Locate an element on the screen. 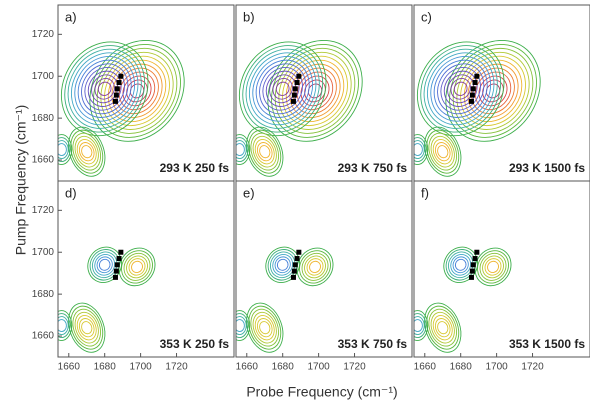 This screenshot has width=590, height=402. panel: c) 293 K 1500 fs is located at coordinates (501, 93).